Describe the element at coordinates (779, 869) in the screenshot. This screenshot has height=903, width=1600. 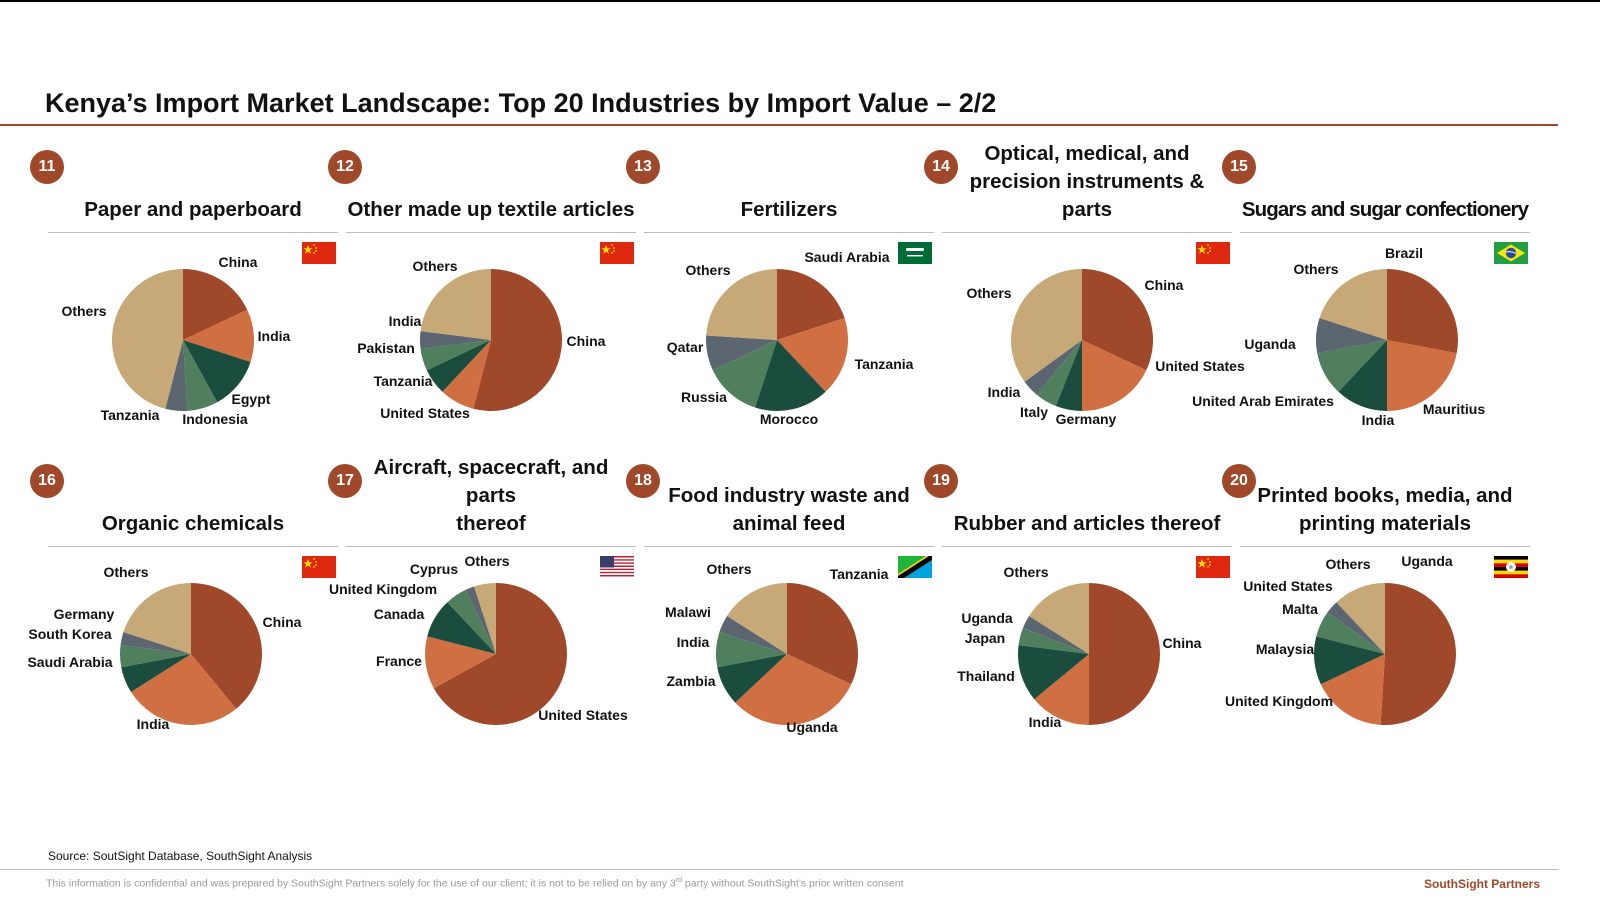
I see `footer-divider` at that location.